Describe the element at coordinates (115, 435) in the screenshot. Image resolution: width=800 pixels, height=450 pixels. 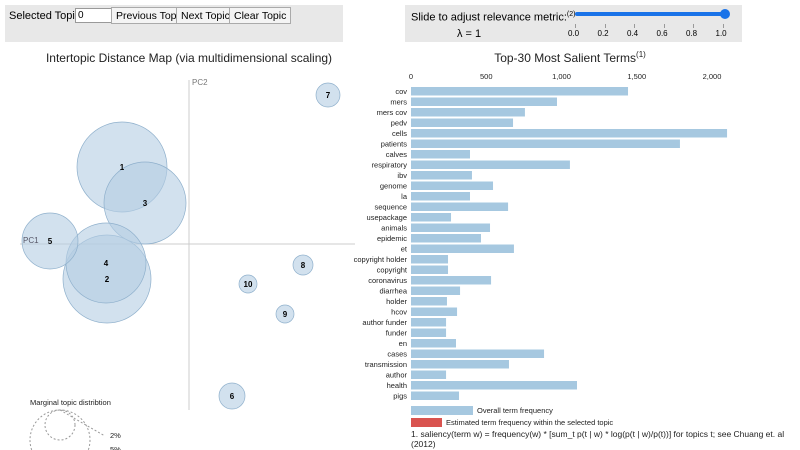
I see `marginal-label-2: 2%` at that location.